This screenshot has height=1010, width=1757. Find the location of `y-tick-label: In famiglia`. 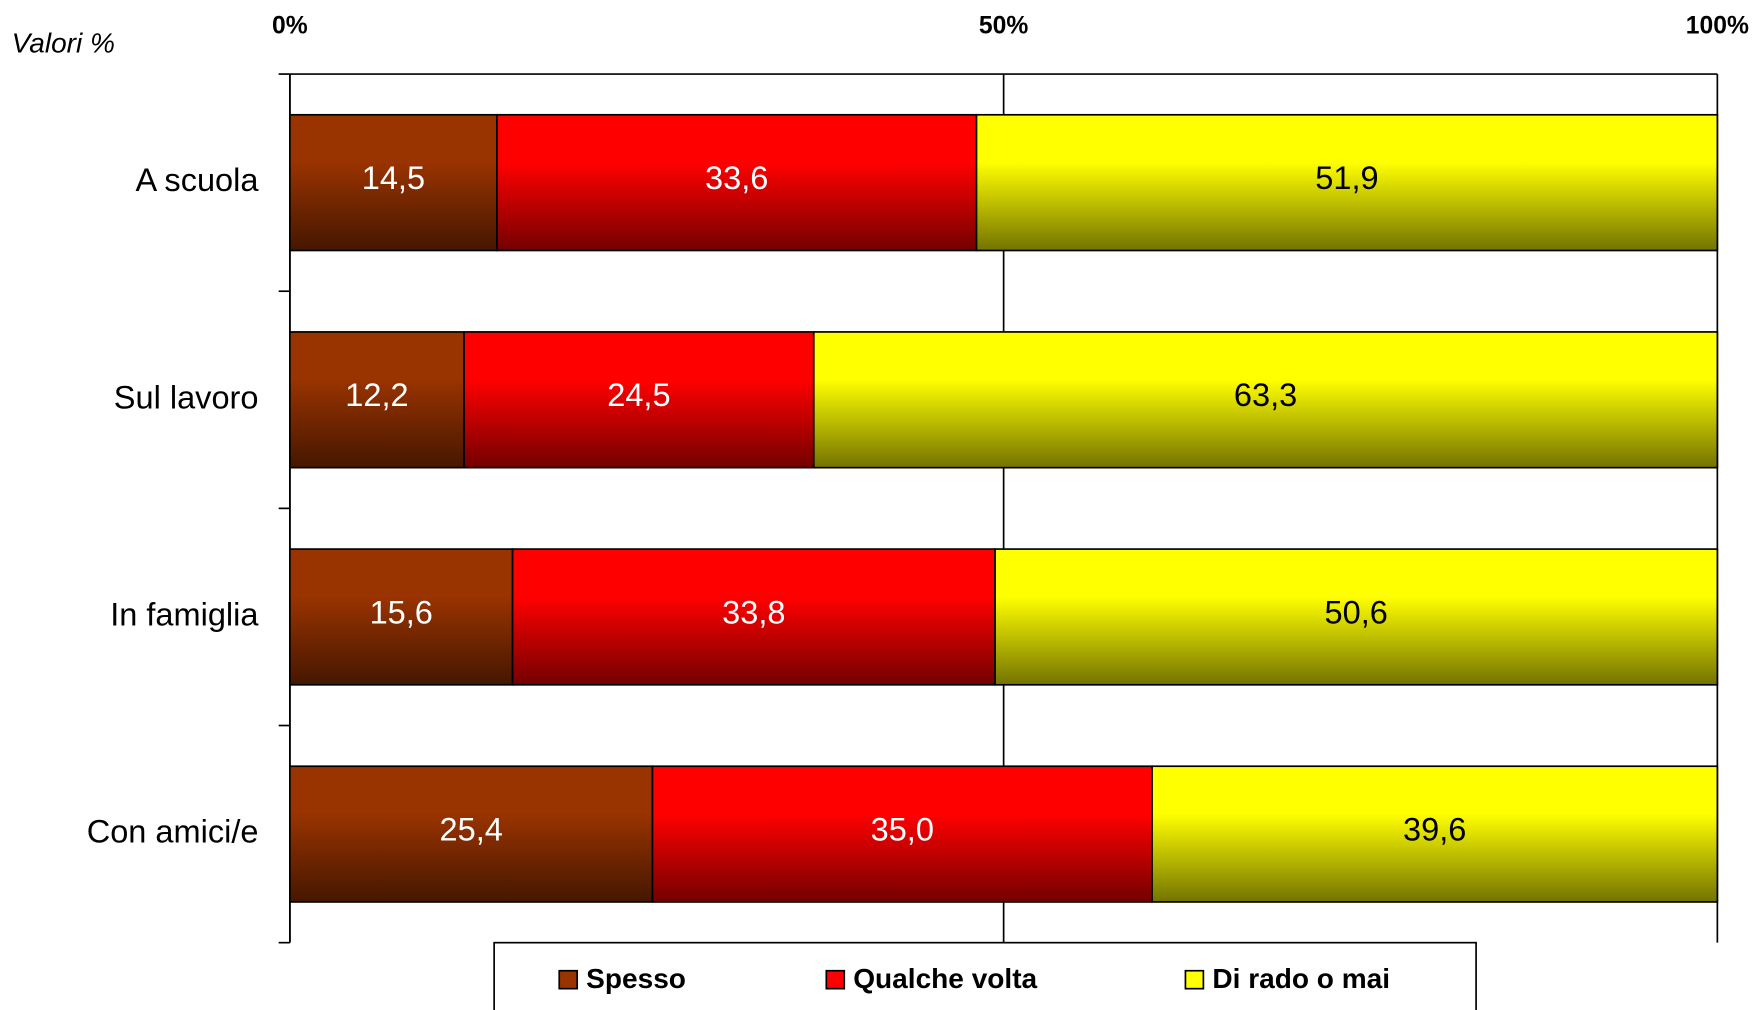

y-tick-label: In famiglia is located at coordinates (184, 615).